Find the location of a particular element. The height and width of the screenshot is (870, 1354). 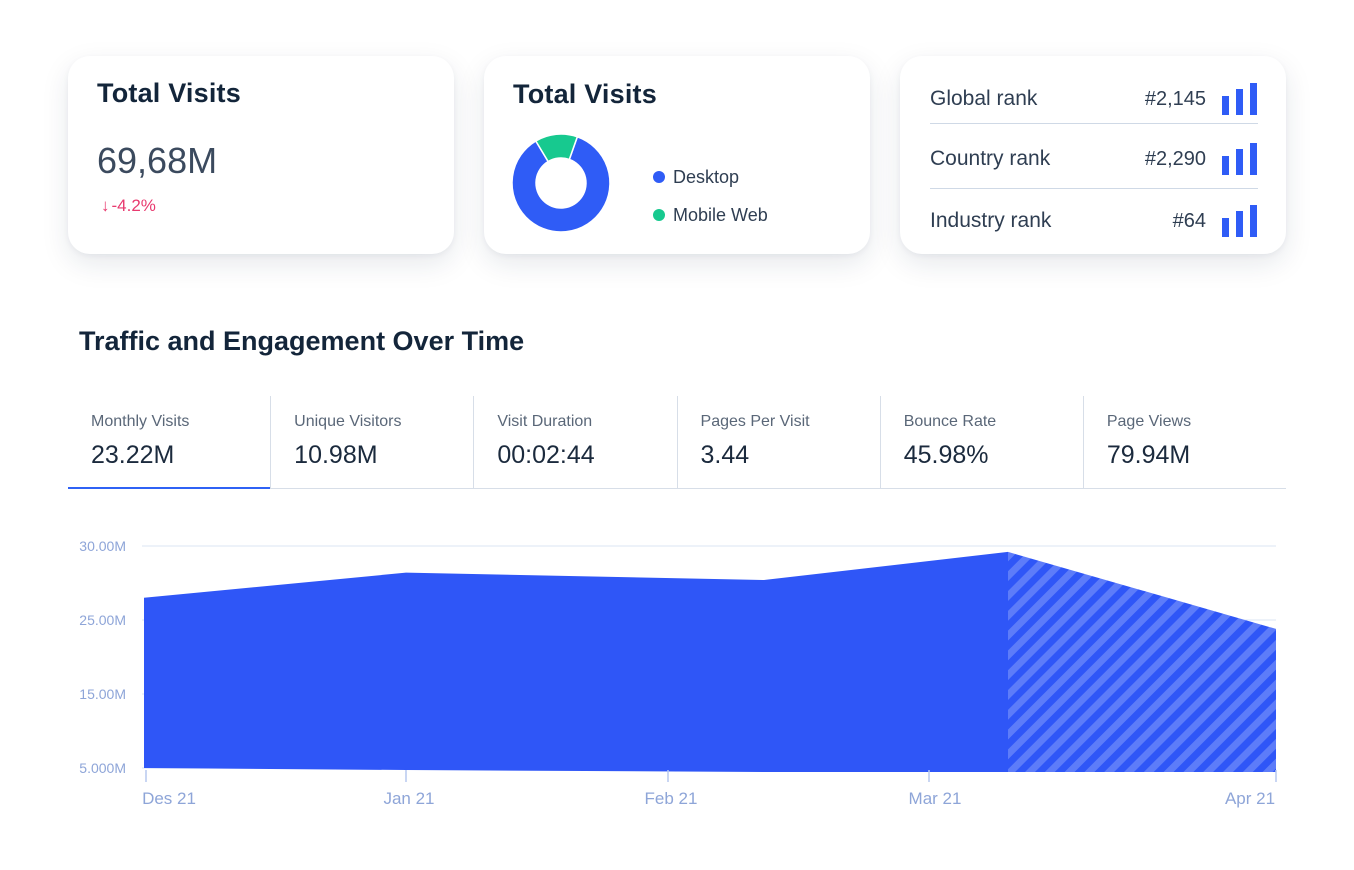

legend-item-mobile-web: Mobile Web is located at coordinates (710, 215).